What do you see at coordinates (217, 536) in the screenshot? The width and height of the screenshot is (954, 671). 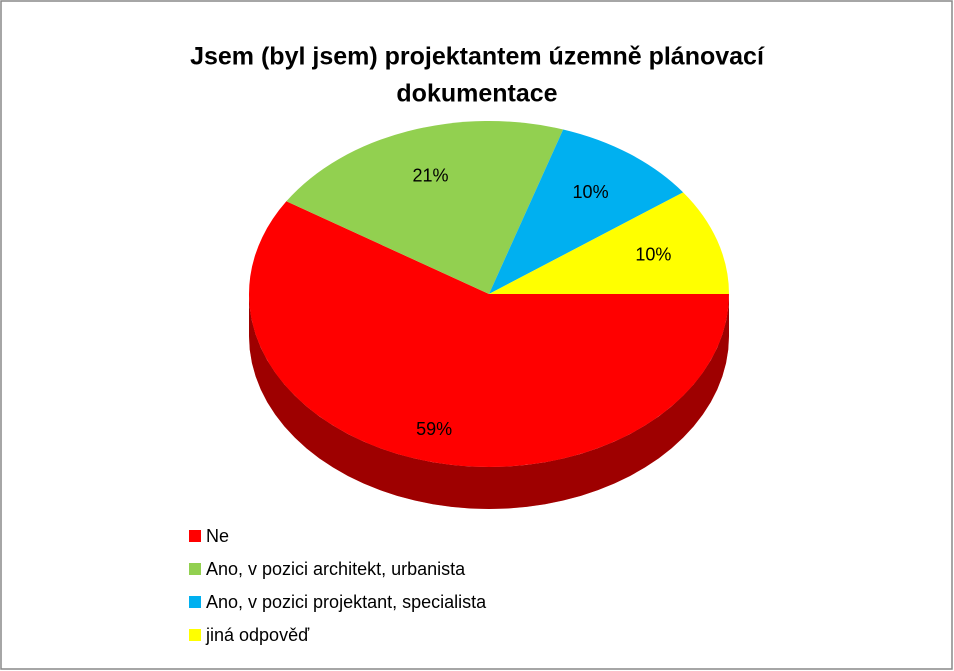 I see `legend-label: Ne` at bounding box center [217, 536].